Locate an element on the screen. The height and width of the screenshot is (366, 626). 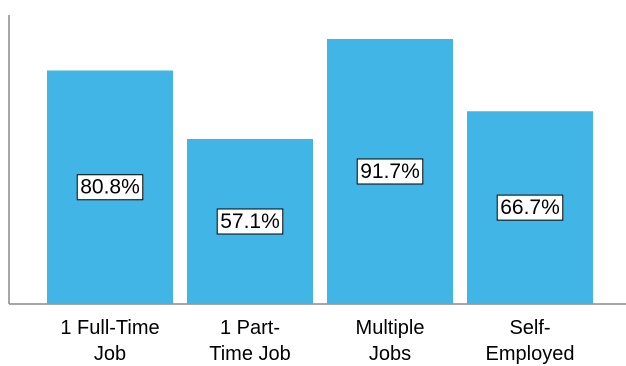
data-label: 80.8% is located at coordinates (110, 187).